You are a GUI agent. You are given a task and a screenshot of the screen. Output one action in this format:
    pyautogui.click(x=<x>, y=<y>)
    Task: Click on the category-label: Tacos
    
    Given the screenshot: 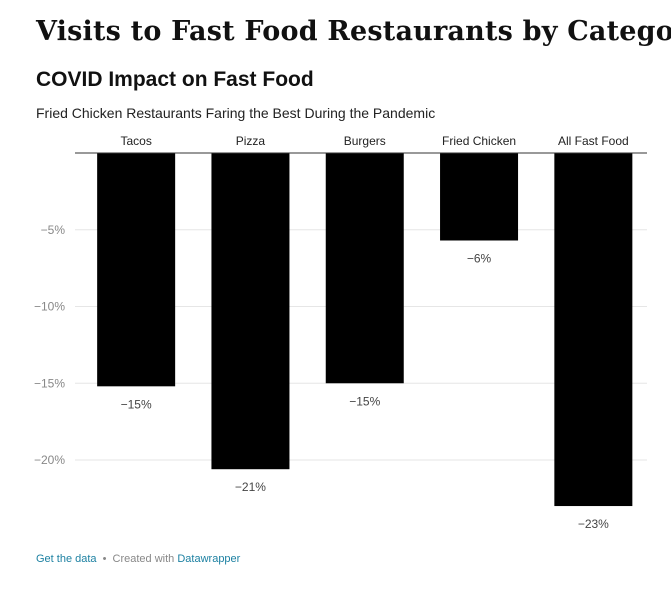 What is the action you would take?
    pyautogui.click(x=135, y=141)
    